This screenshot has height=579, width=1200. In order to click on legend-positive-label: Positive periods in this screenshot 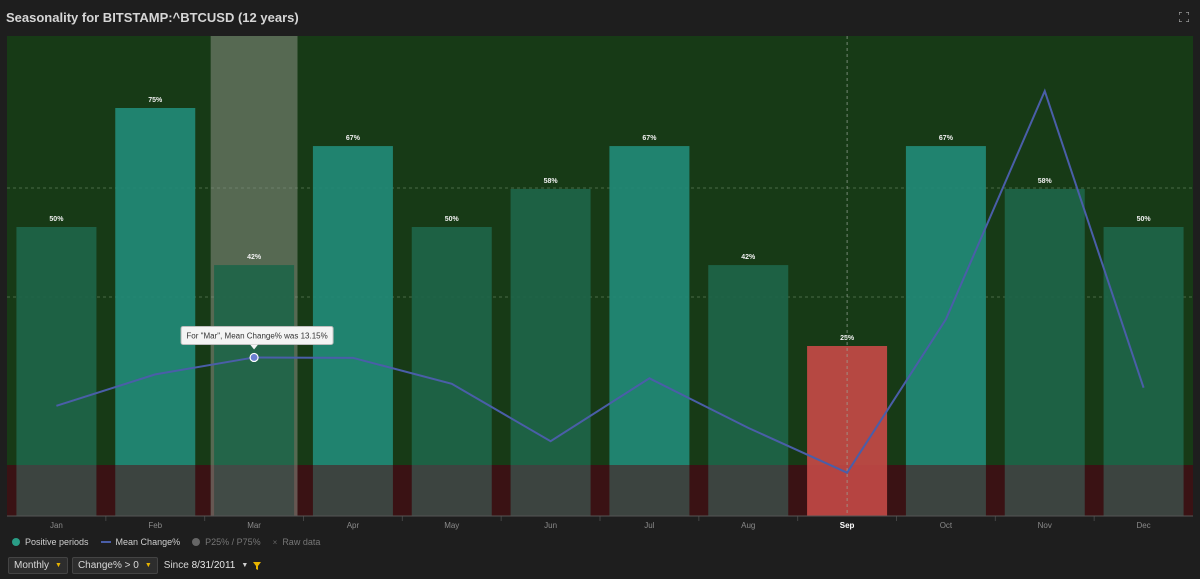, I will do `click(57, 542)`.